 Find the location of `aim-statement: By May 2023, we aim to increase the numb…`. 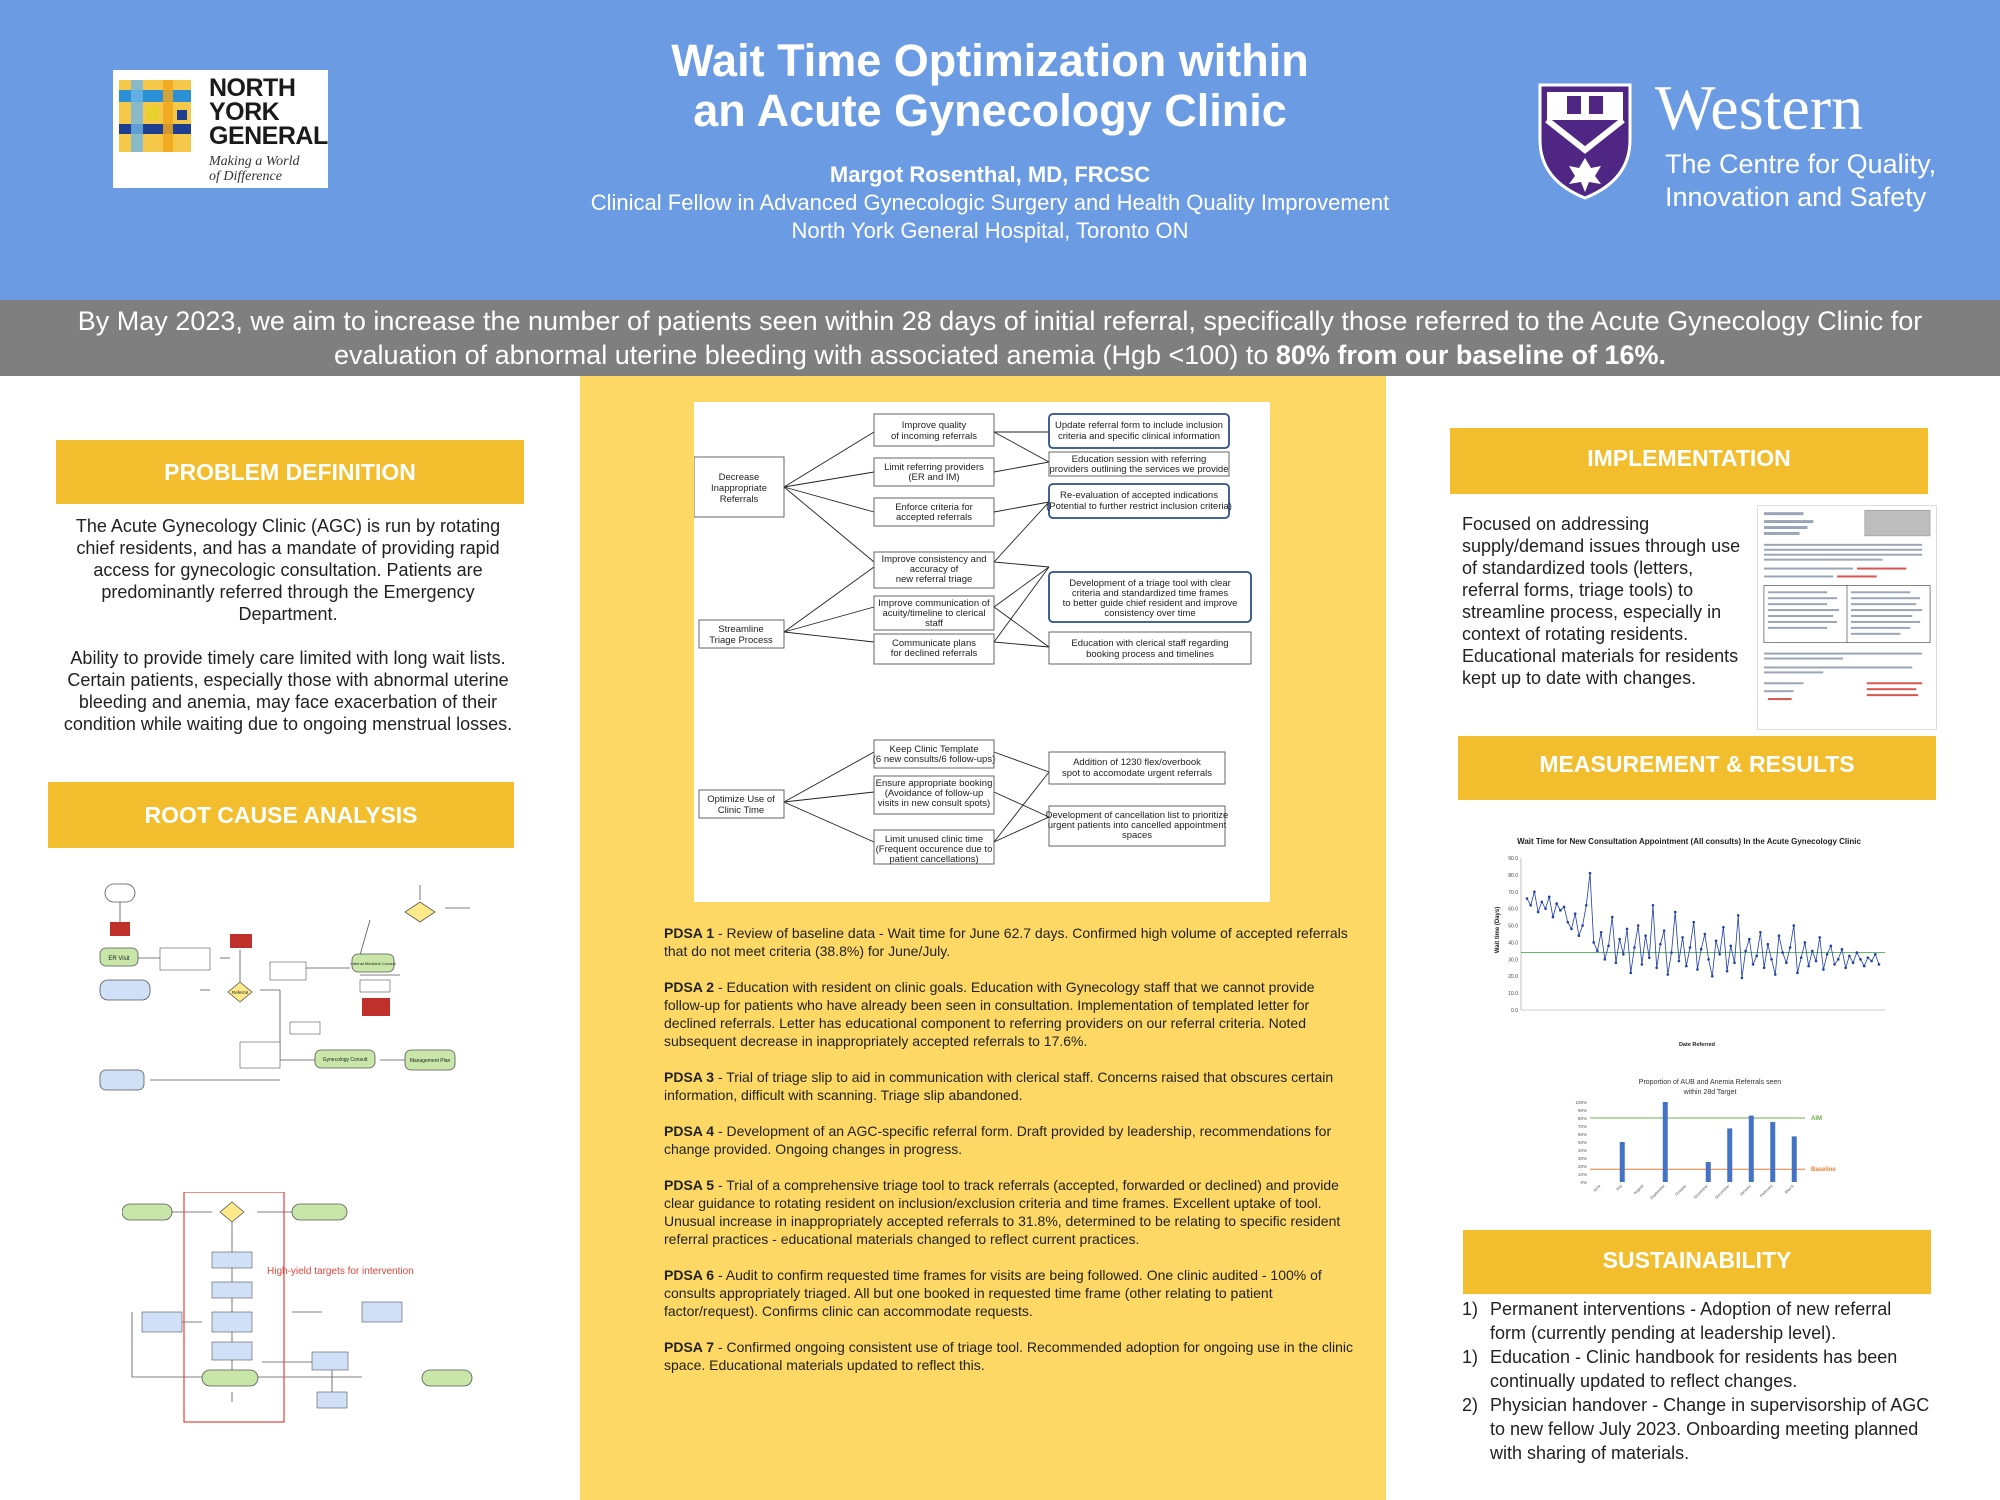

aim-statement: By May 2023, we aim to increase the numb… is located at coordinates (1000, 338).